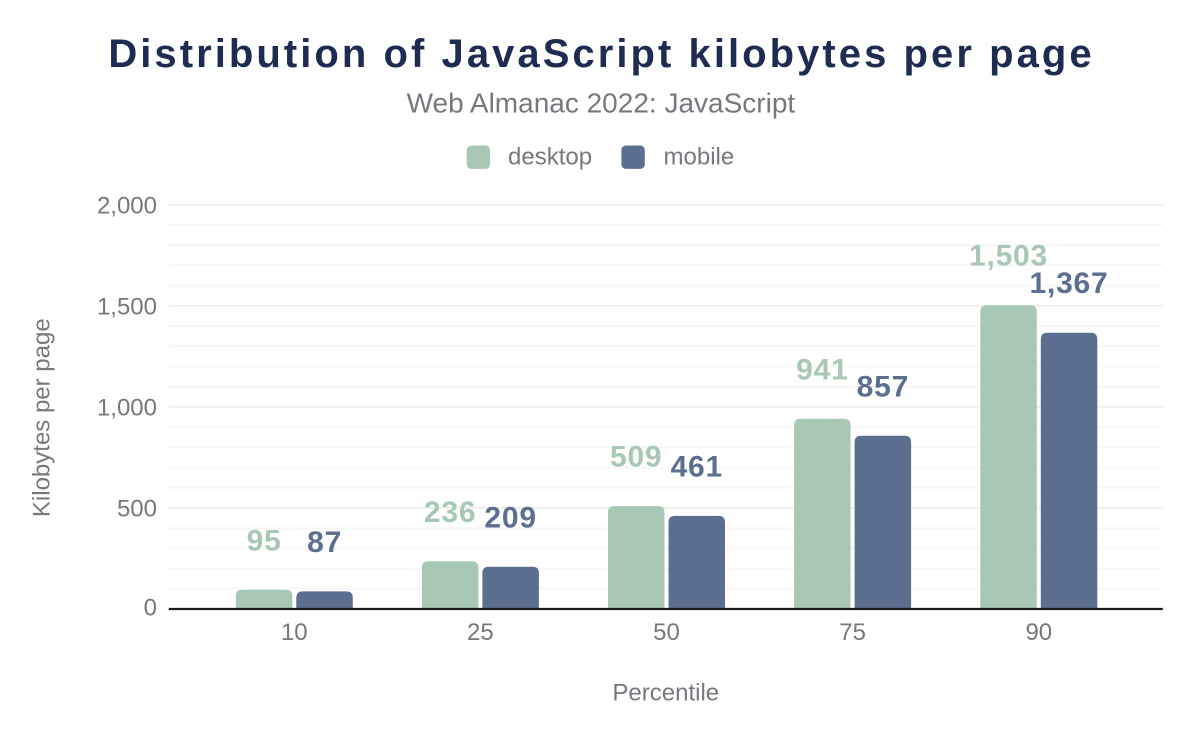 The width and height of the screenshot is (1200, 747). I want to click on svg-text: 1,000, so click(127, 407).